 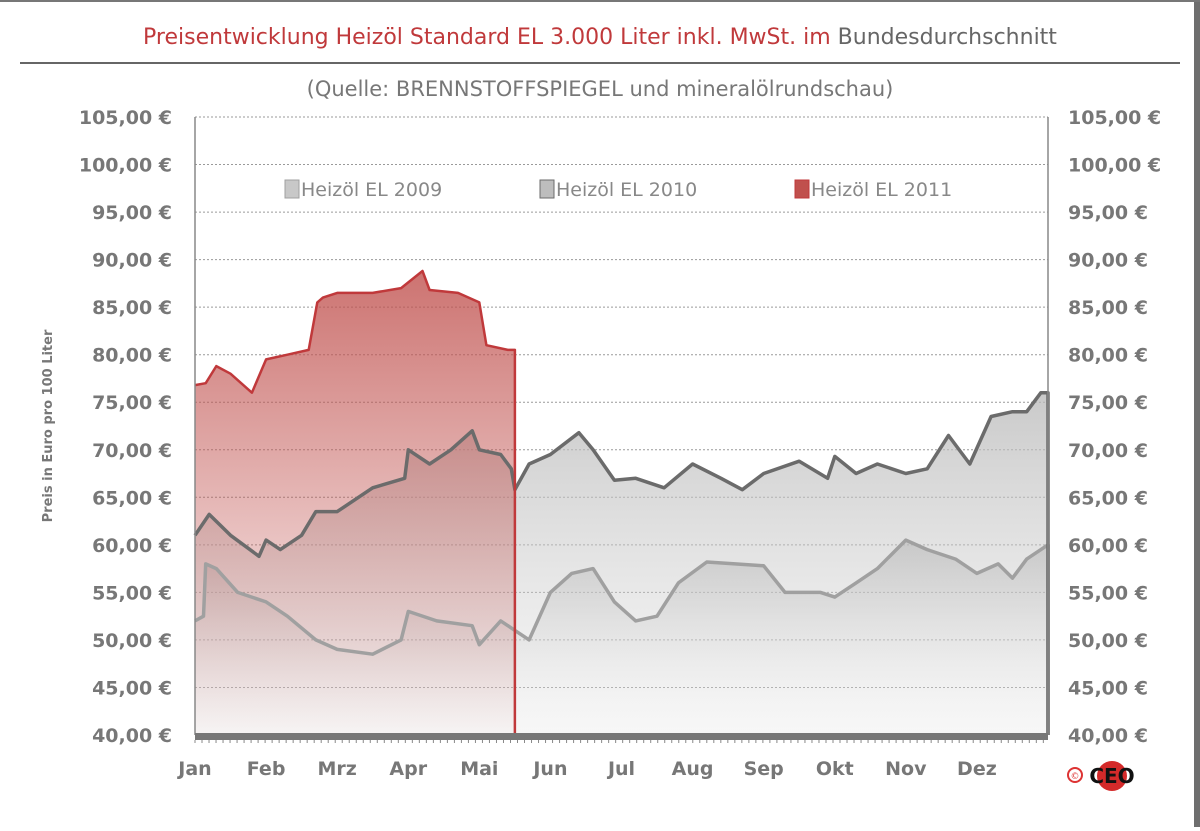 What do you see at coordinates (621, 736) in the screenshot?
I see `x-axis` at bounding box center [621, 736].